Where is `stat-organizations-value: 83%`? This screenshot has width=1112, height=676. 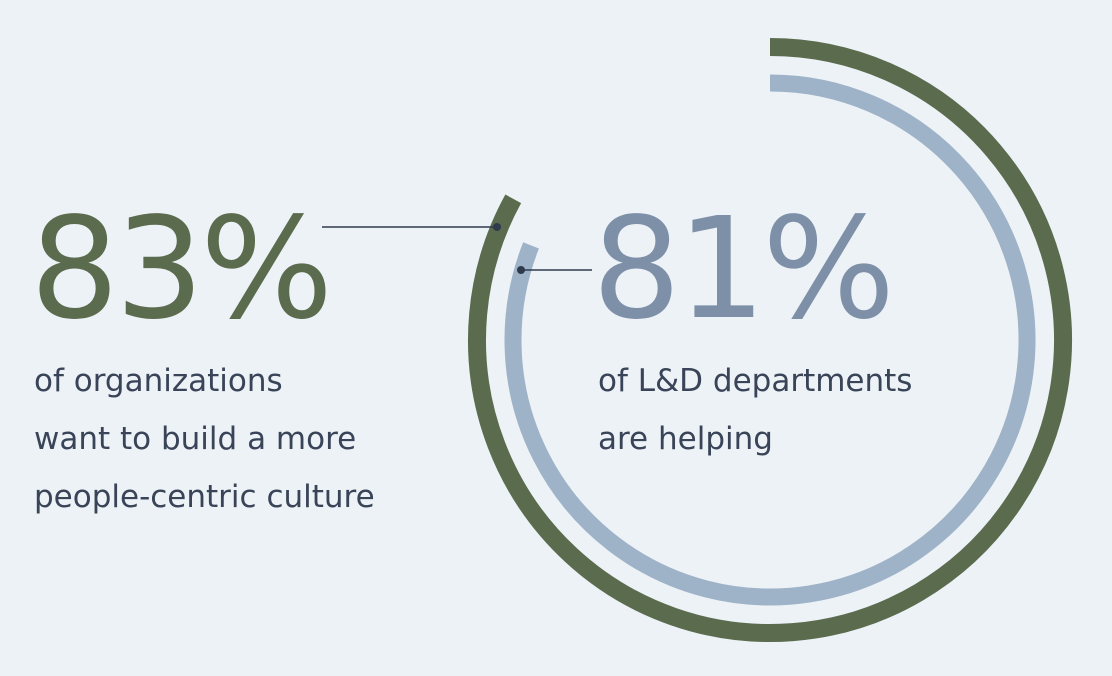
stat-organizations-value: 83% is located at coordinates (181, 269).